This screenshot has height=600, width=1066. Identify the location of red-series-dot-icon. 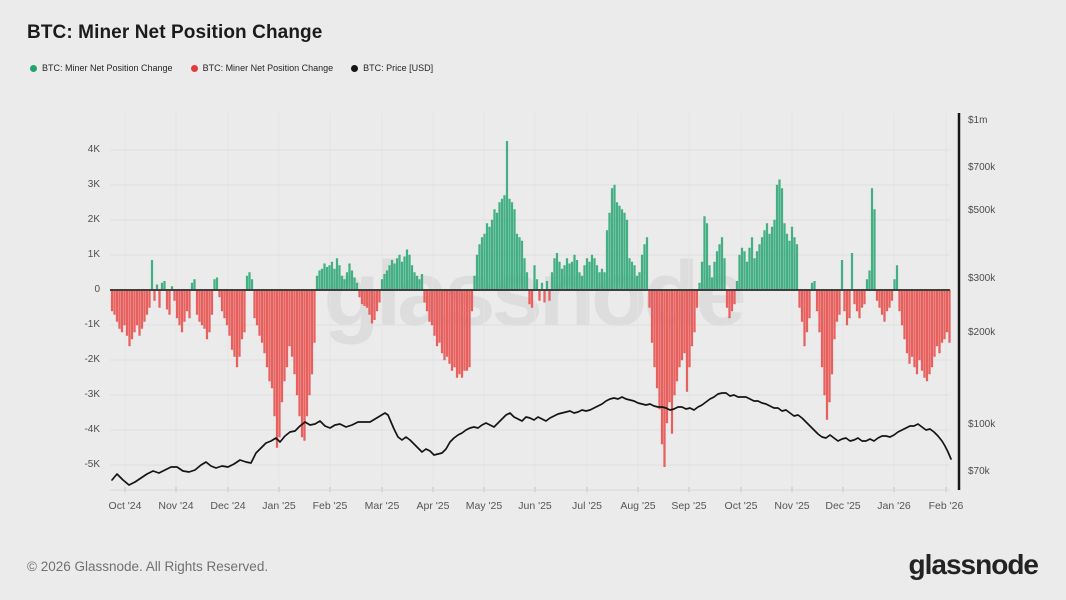
(194, 68).